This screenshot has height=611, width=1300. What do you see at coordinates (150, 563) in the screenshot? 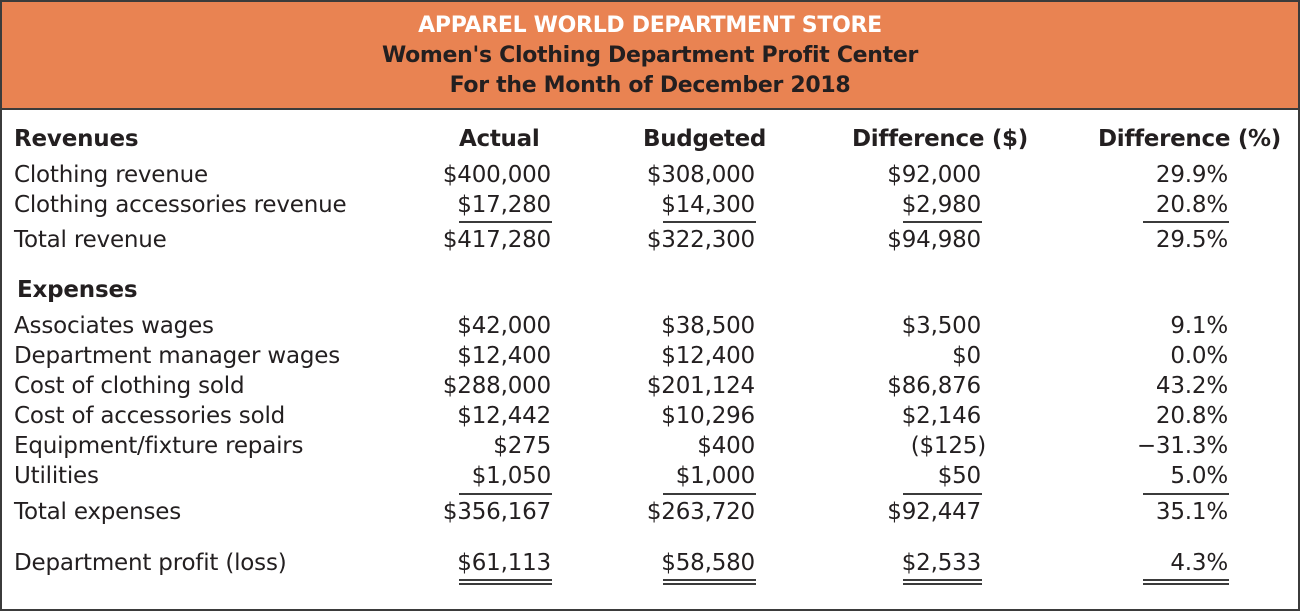
I see `row-label: Department profit (loss)` at bounding box center [150, 563].